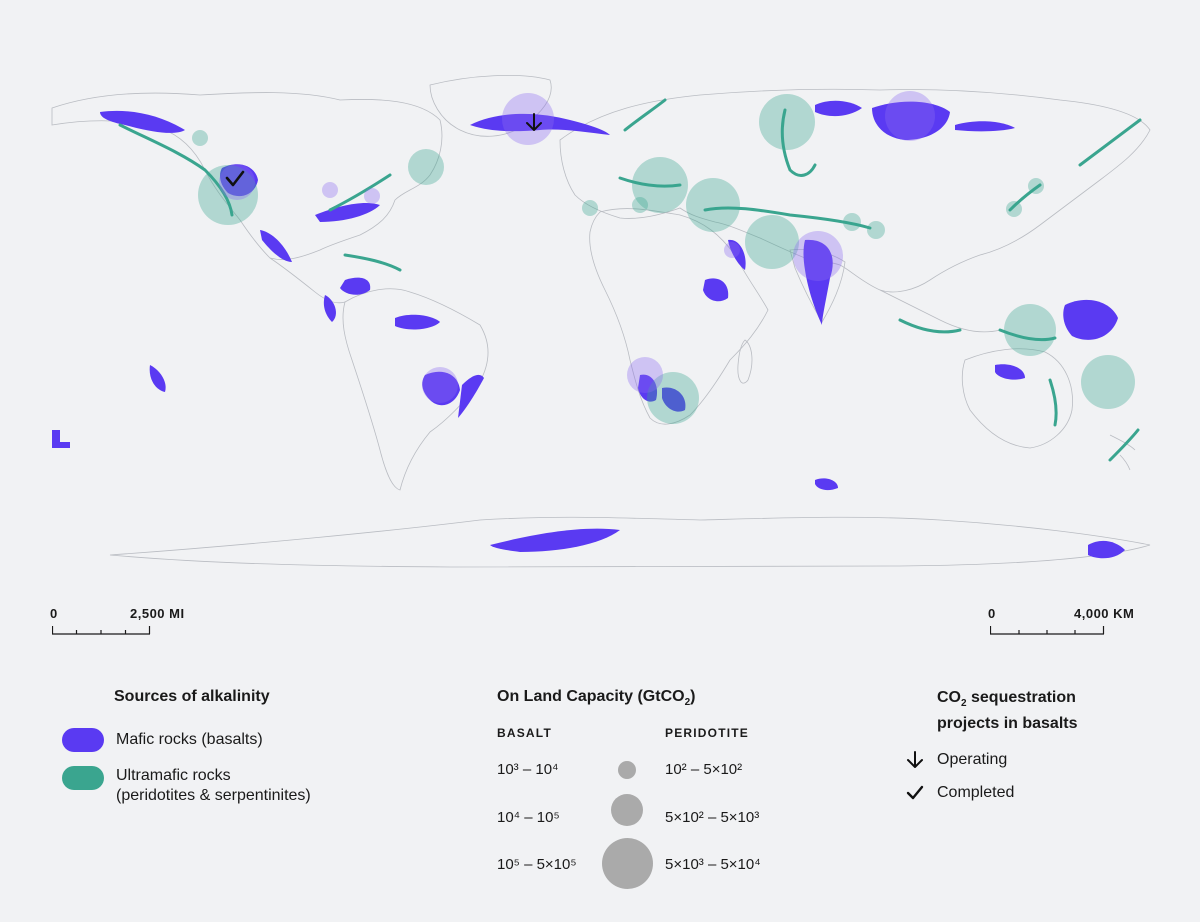  What do you see at coordinates (329, 308) in the screenshot?
I see `mafic-area-colombia` at bounding box center [329, 308].